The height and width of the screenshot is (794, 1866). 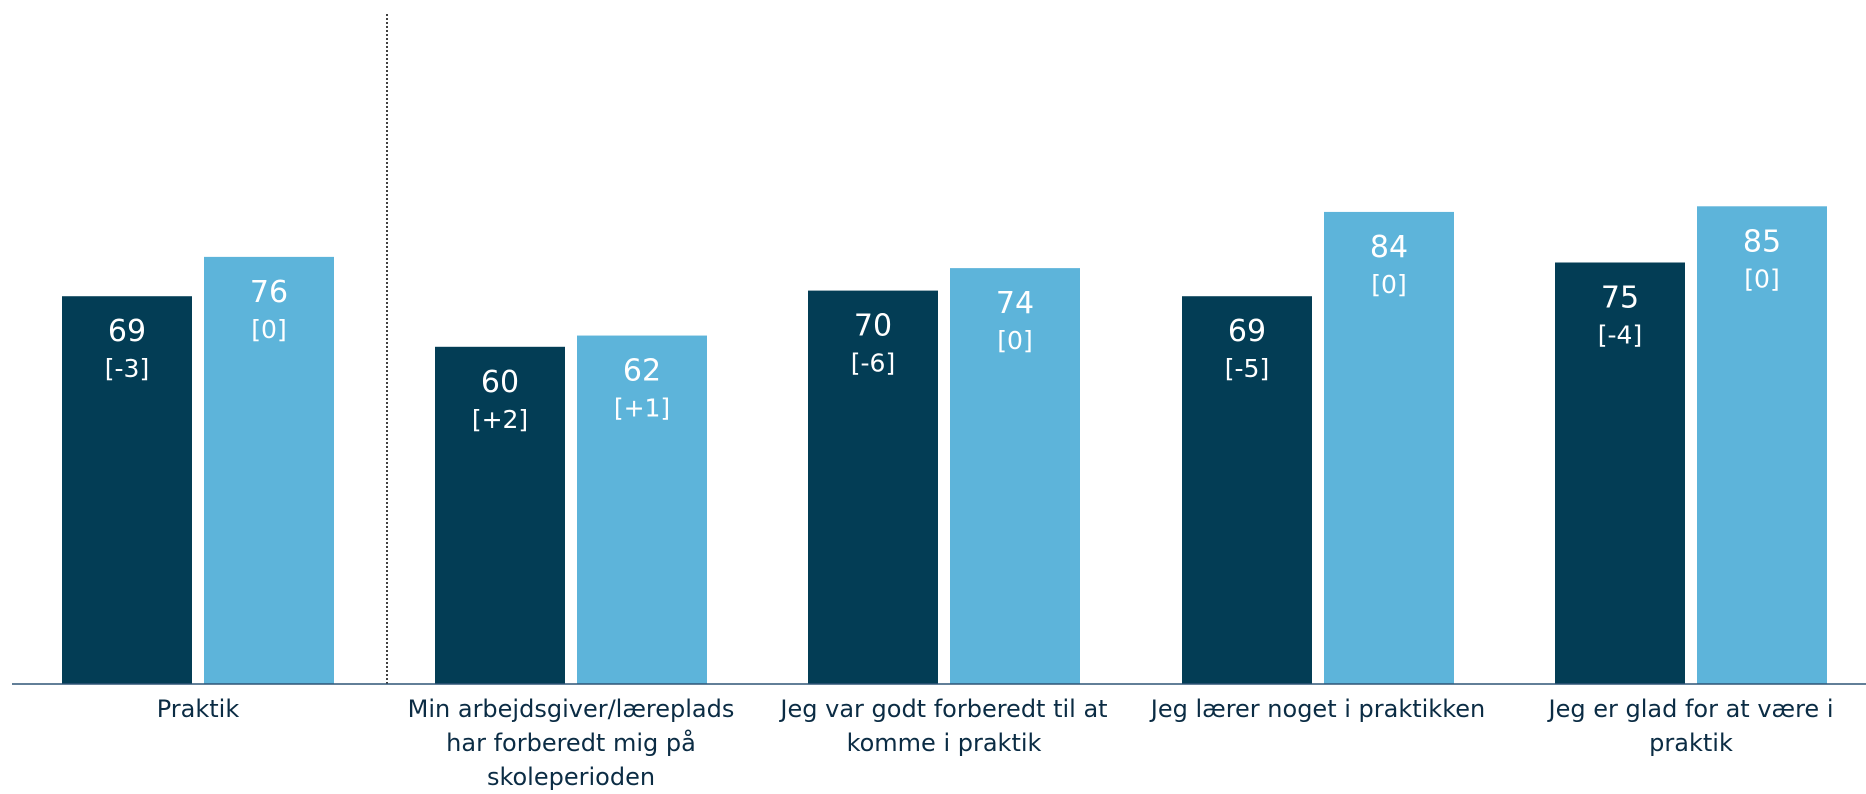 What do you see at coordinates (1620, 473) in the screenshot?
I see `bar-series1-cat5` at bounding box center [1620, 473].